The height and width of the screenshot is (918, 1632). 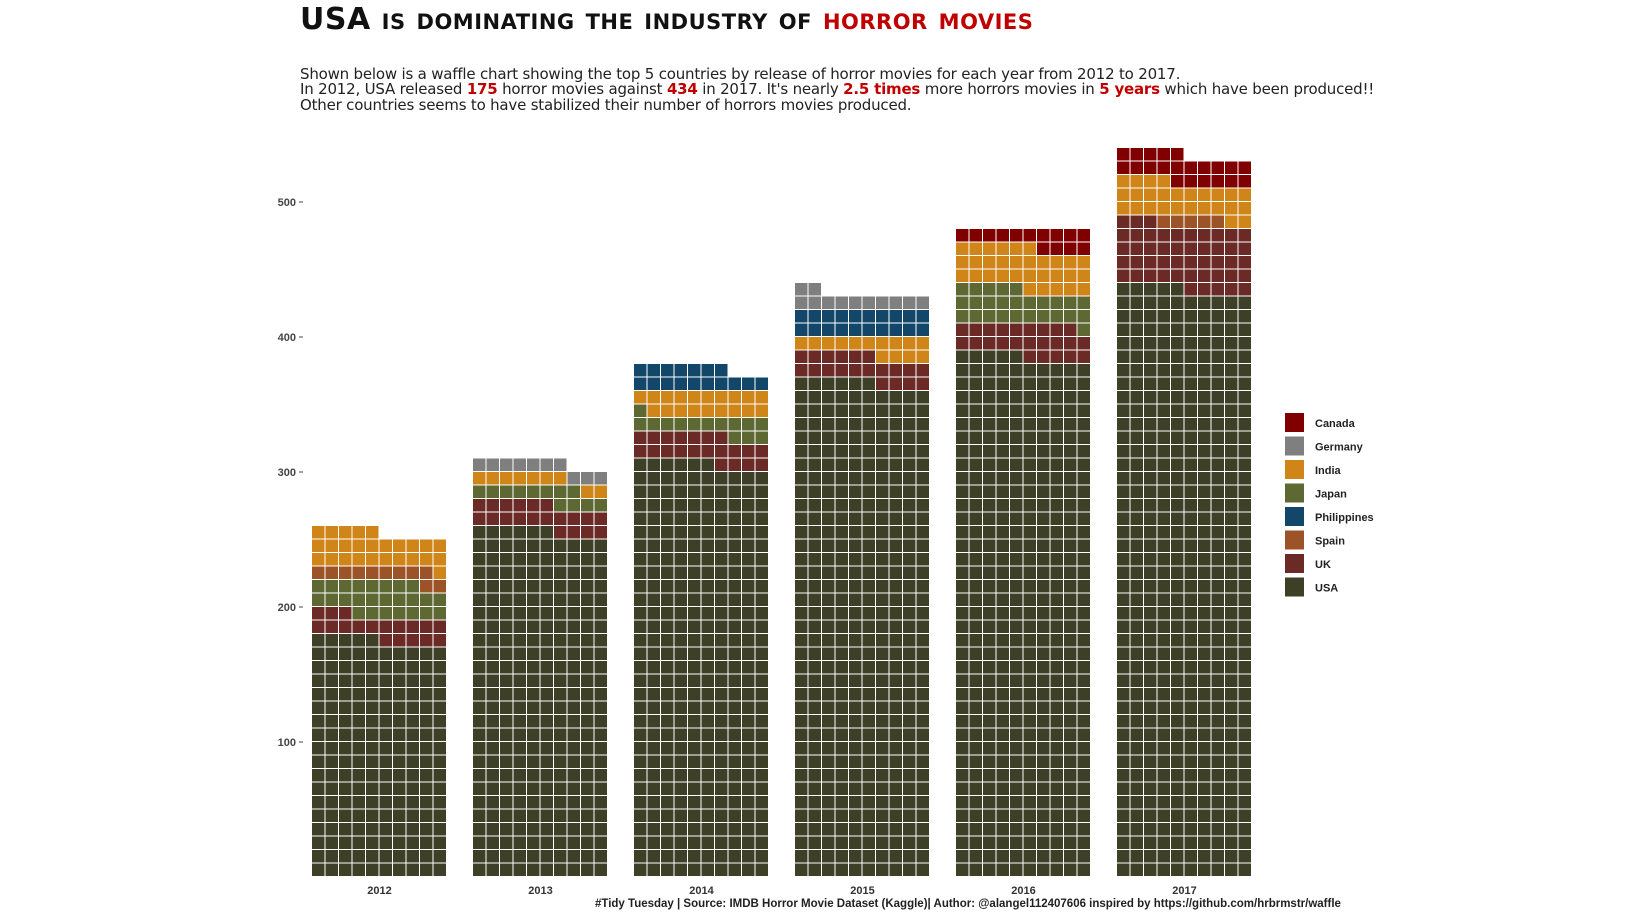 I want to click on subtitle-text: In 2012, USA released, so click(x=383, y=89).